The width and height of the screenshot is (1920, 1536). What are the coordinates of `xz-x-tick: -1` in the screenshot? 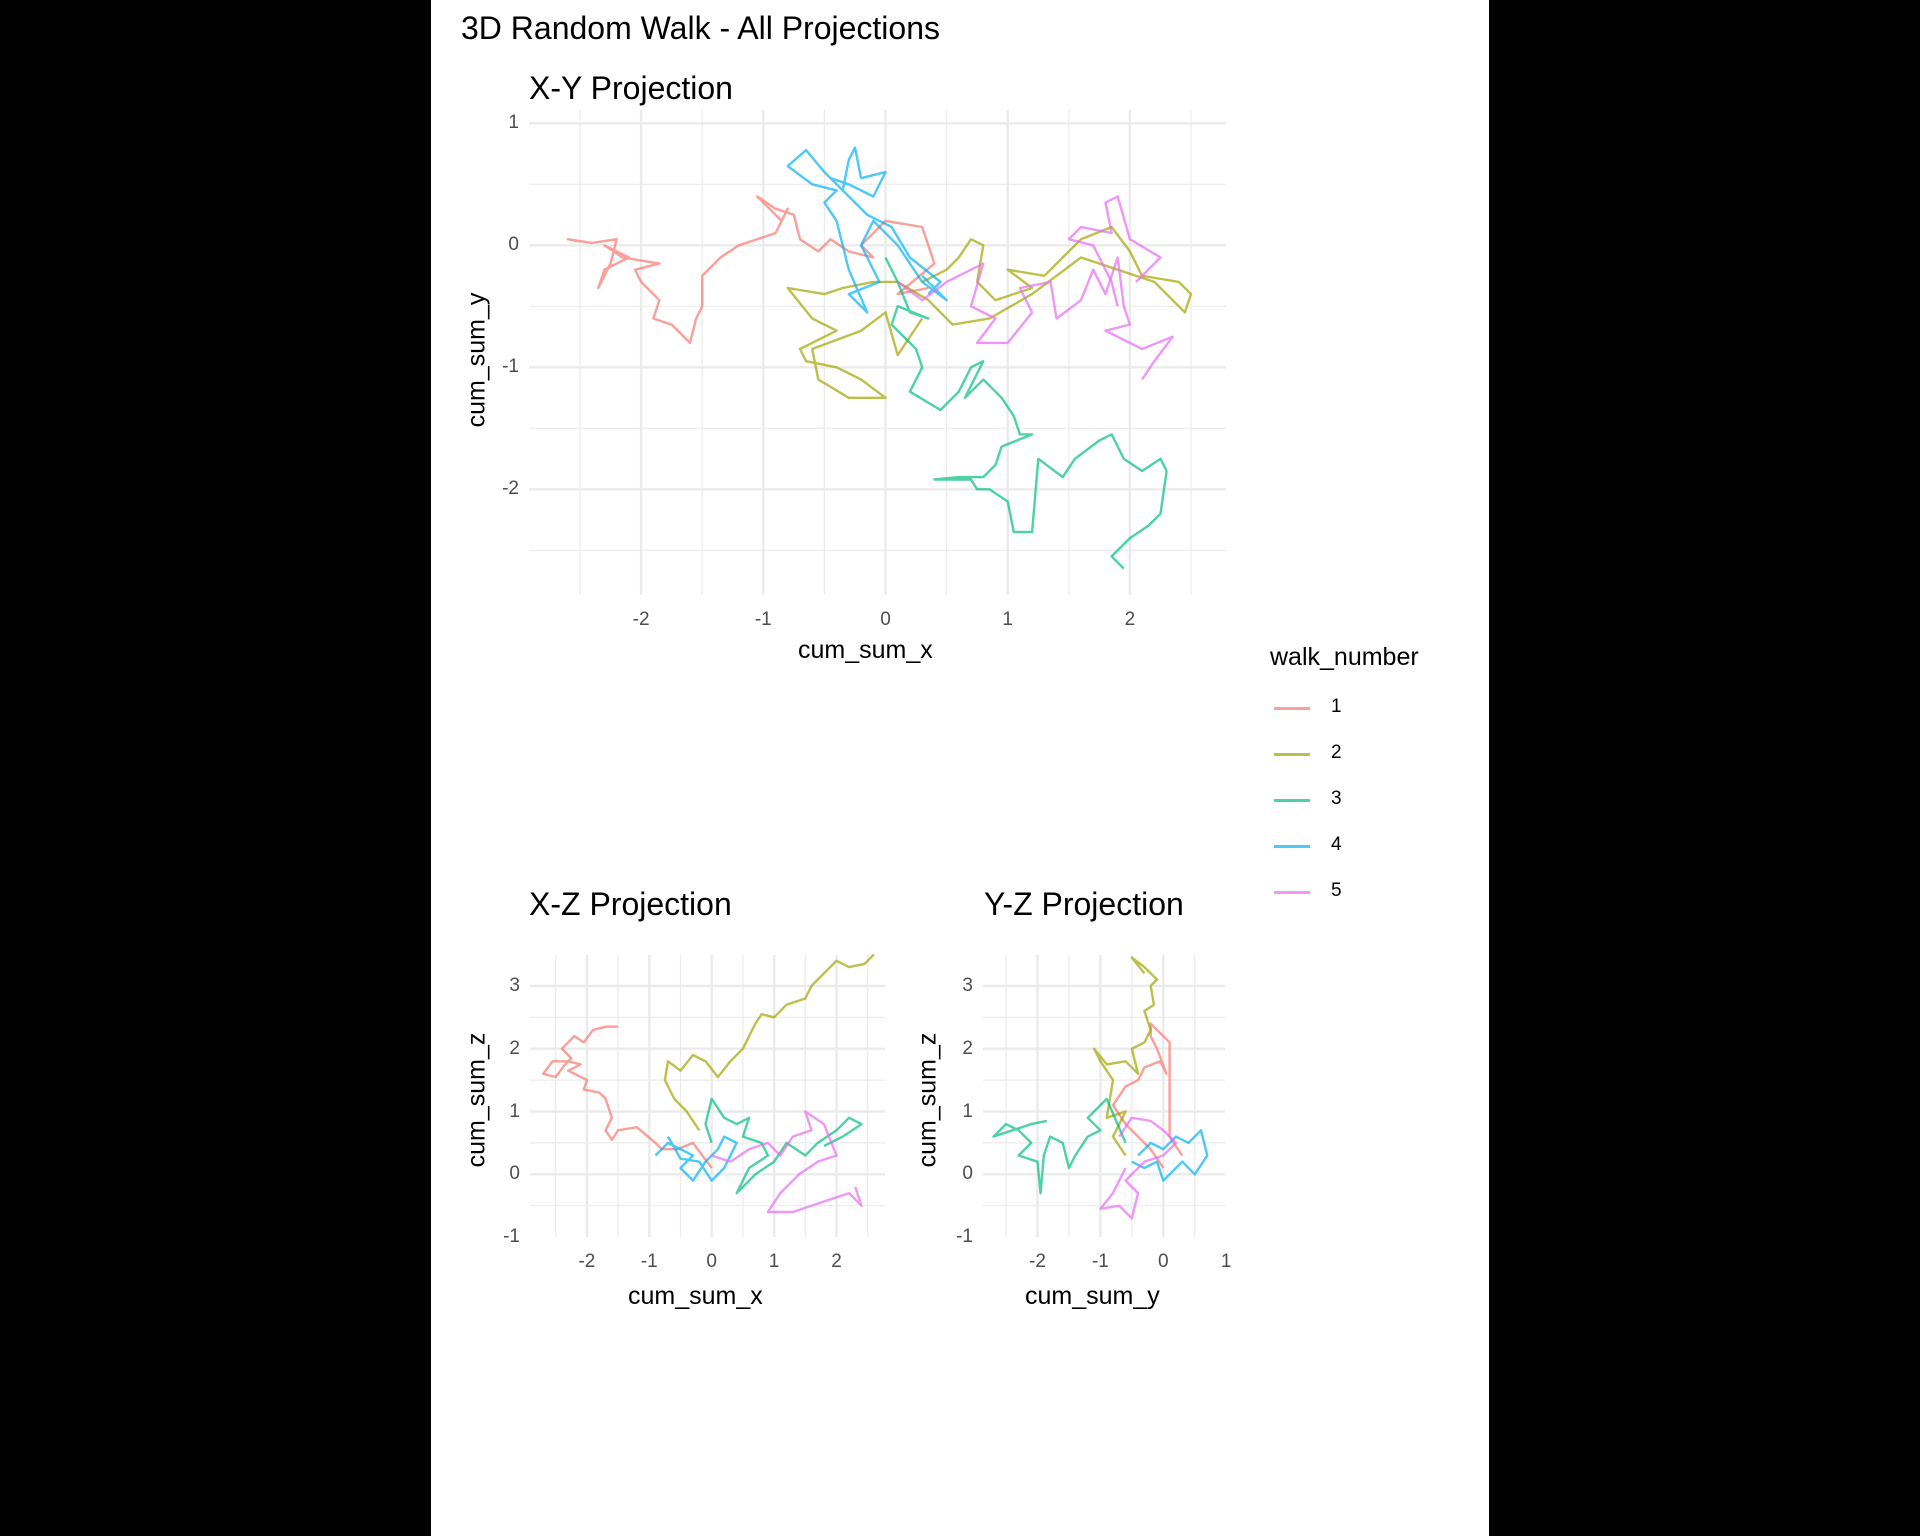 It's located at (649, 1261).